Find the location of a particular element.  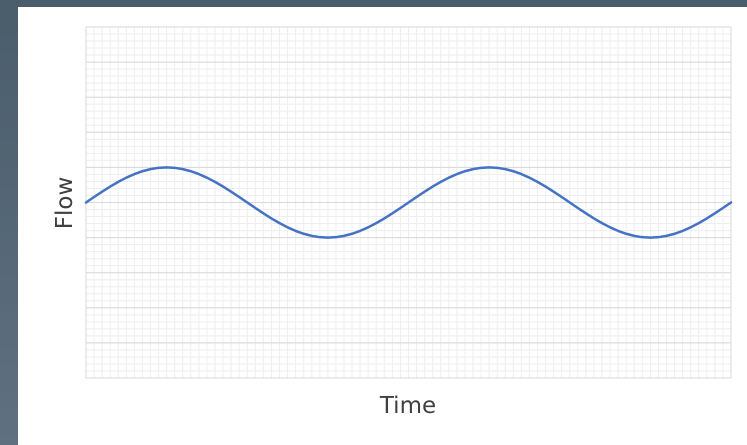

x-axis-title: Time is located at coordinates (407, 406).